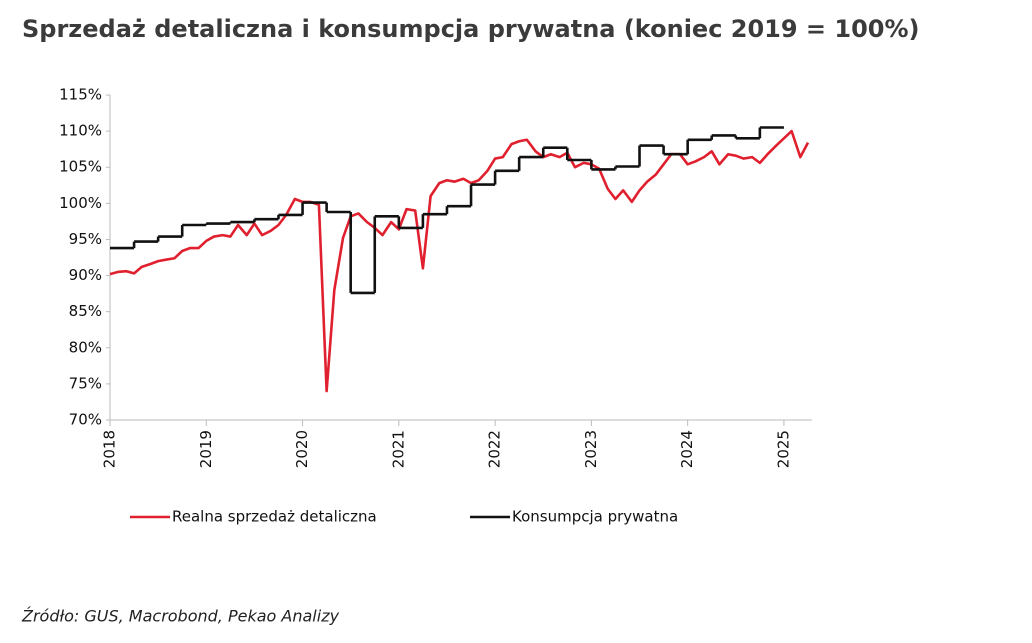 Image resolution: width=1032 pixels, height=643 pixels. I want to click on x-tick-label: 2019, so click(206, 449).